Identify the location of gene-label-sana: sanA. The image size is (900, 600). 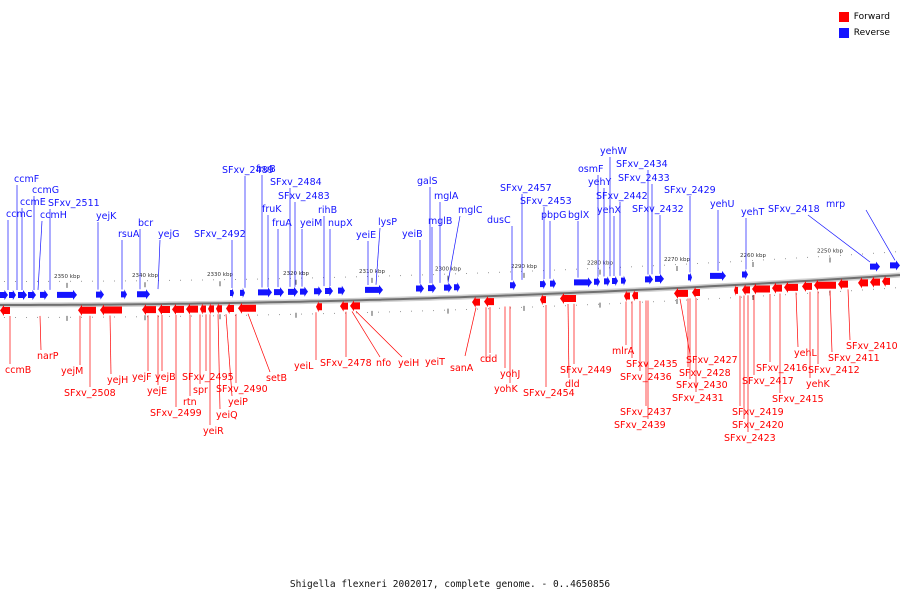
(462, 368).